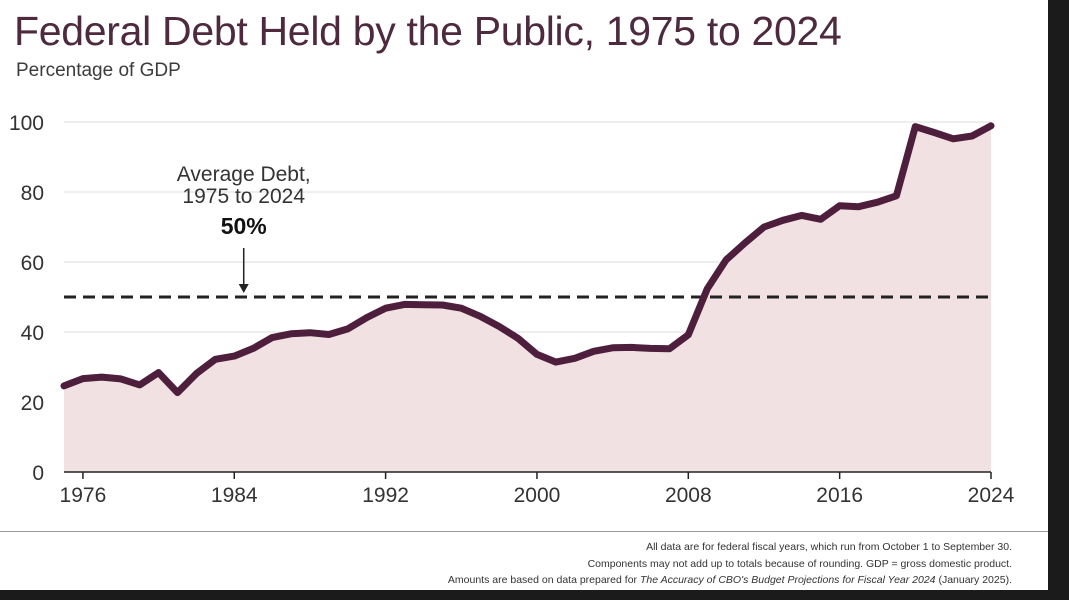 The width and height of the screenshot is (1069, 600). Describe the element at coordinates (244, 174) in the screenshot. I see `average-label-line1: Average Debt,` at that location.